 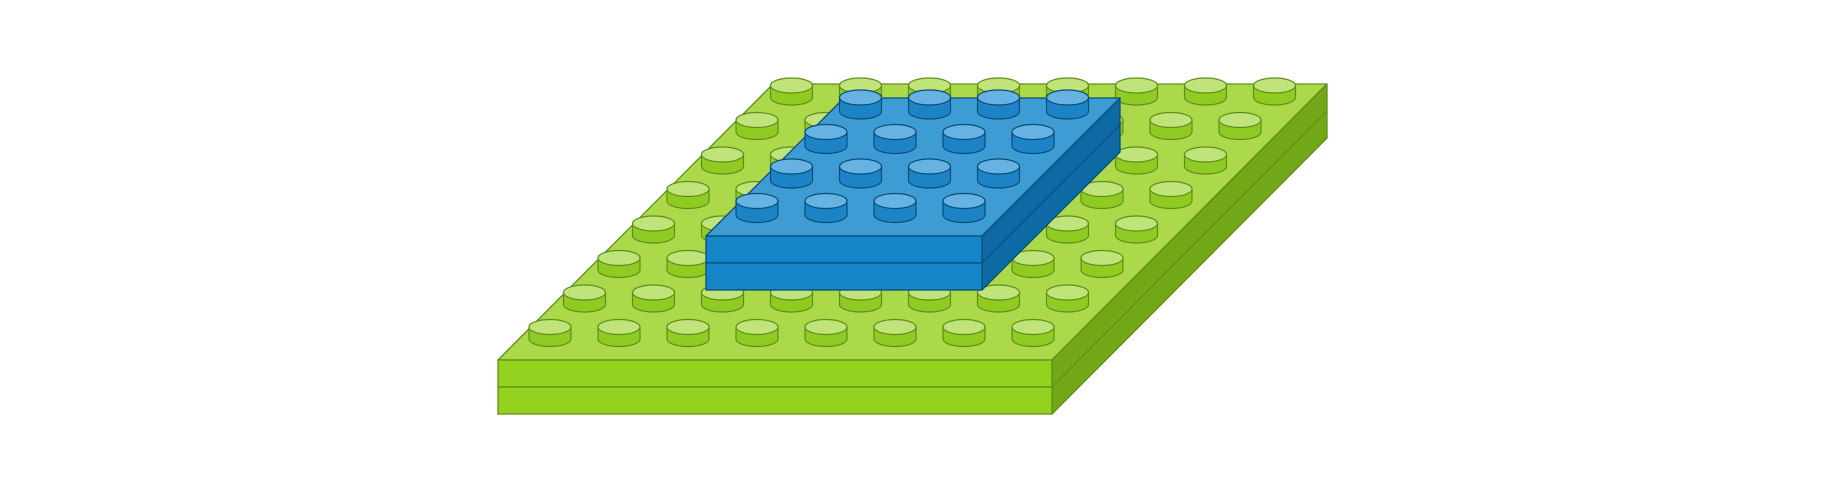 What do you see at coordinates (1189, 249) in the screenshot?
I see `plate-side-divider` at bounding box center [1189, 249].